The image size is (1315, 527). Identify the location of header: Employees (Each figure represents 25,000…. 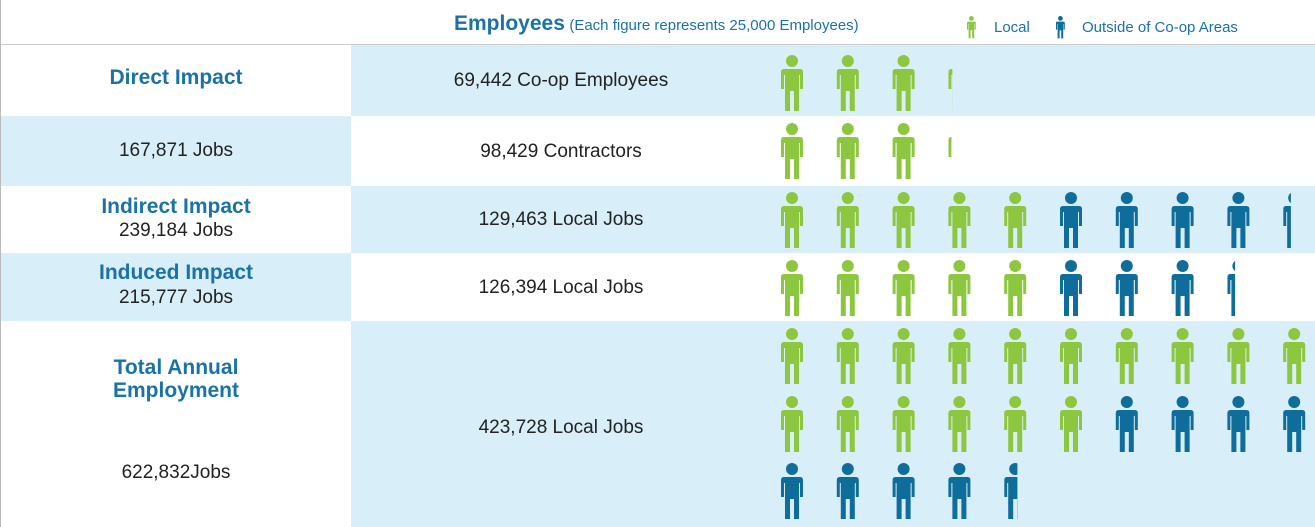
(656, 24).